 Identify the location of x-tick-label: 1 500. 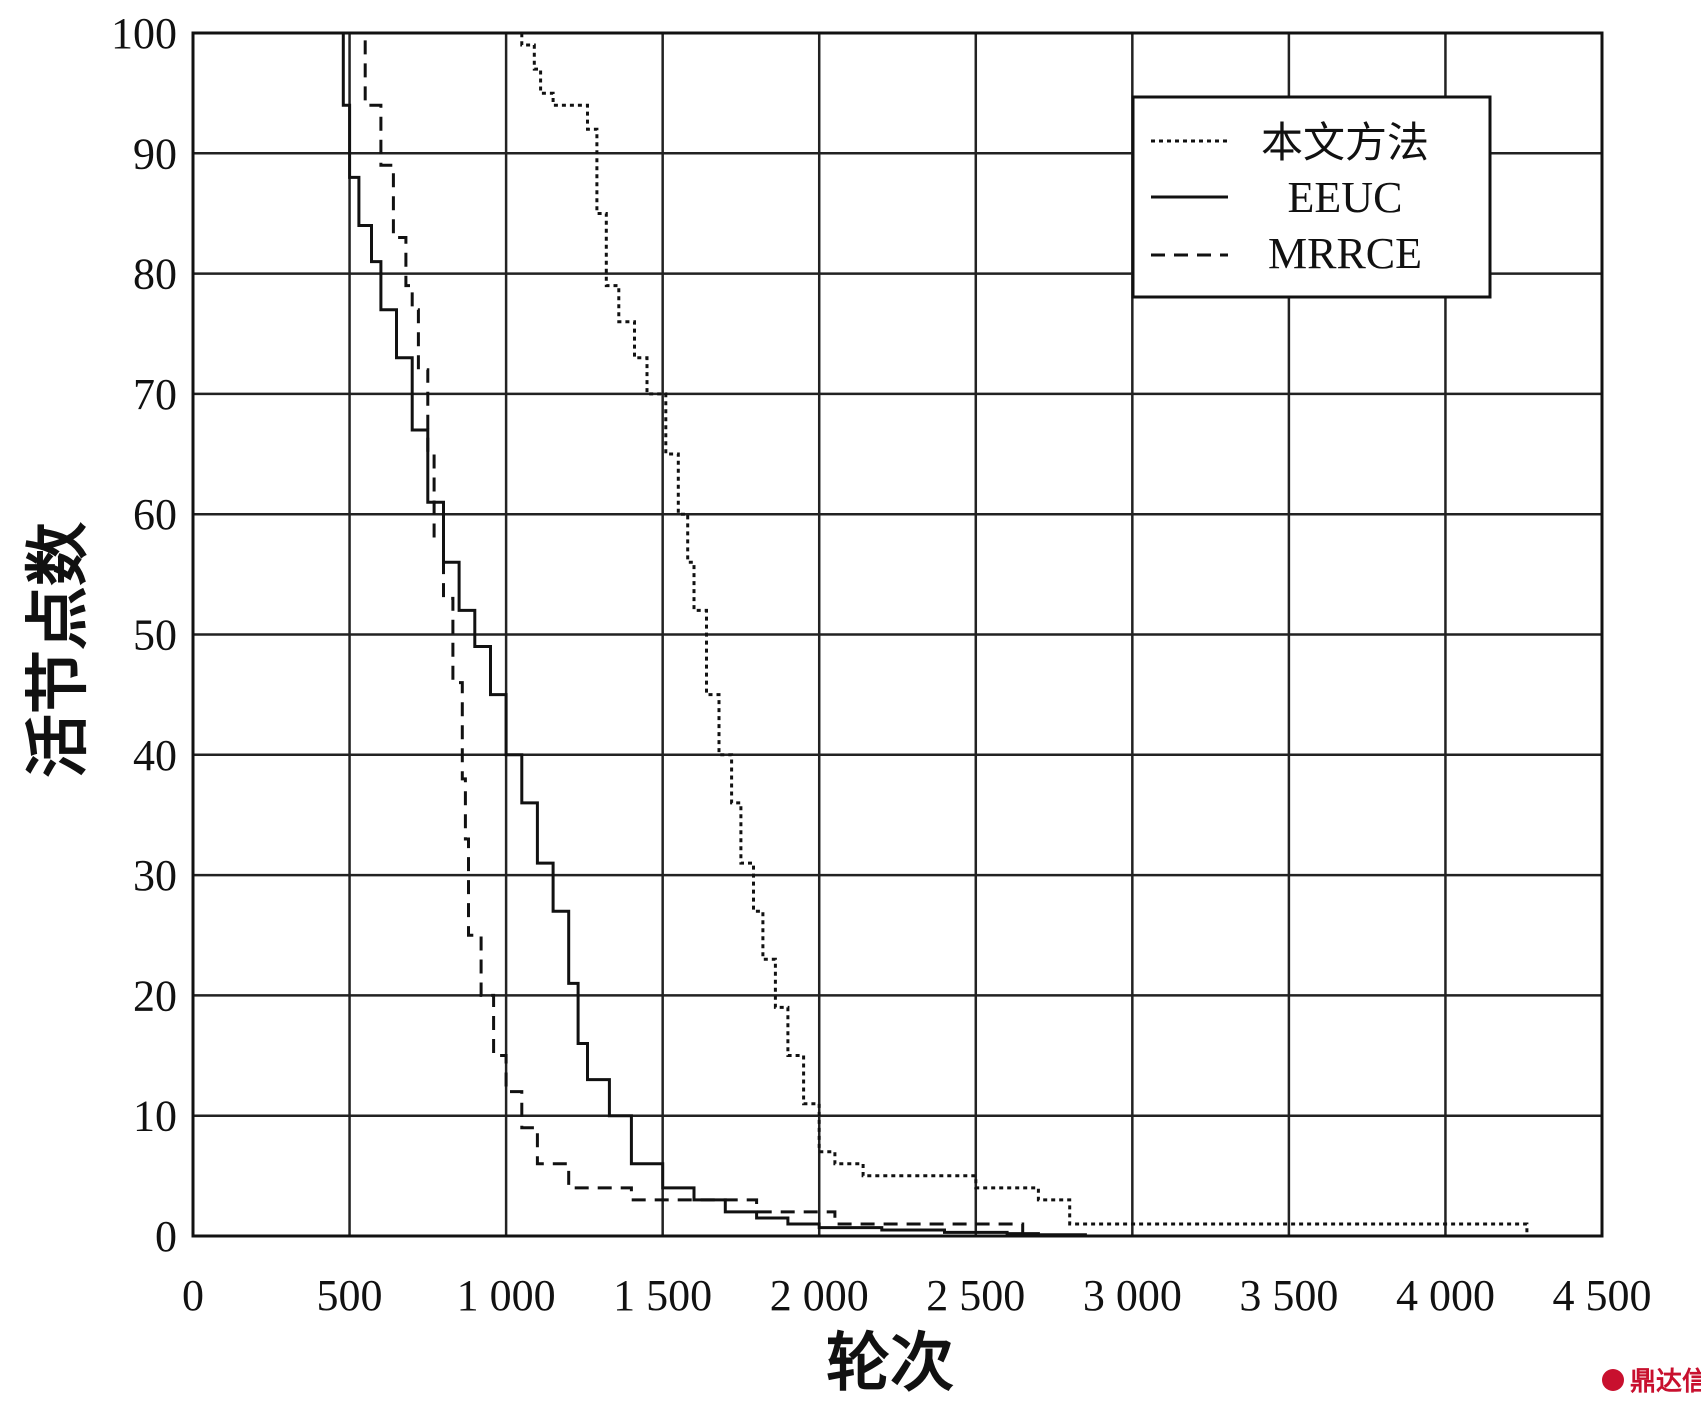
(662, 1295).